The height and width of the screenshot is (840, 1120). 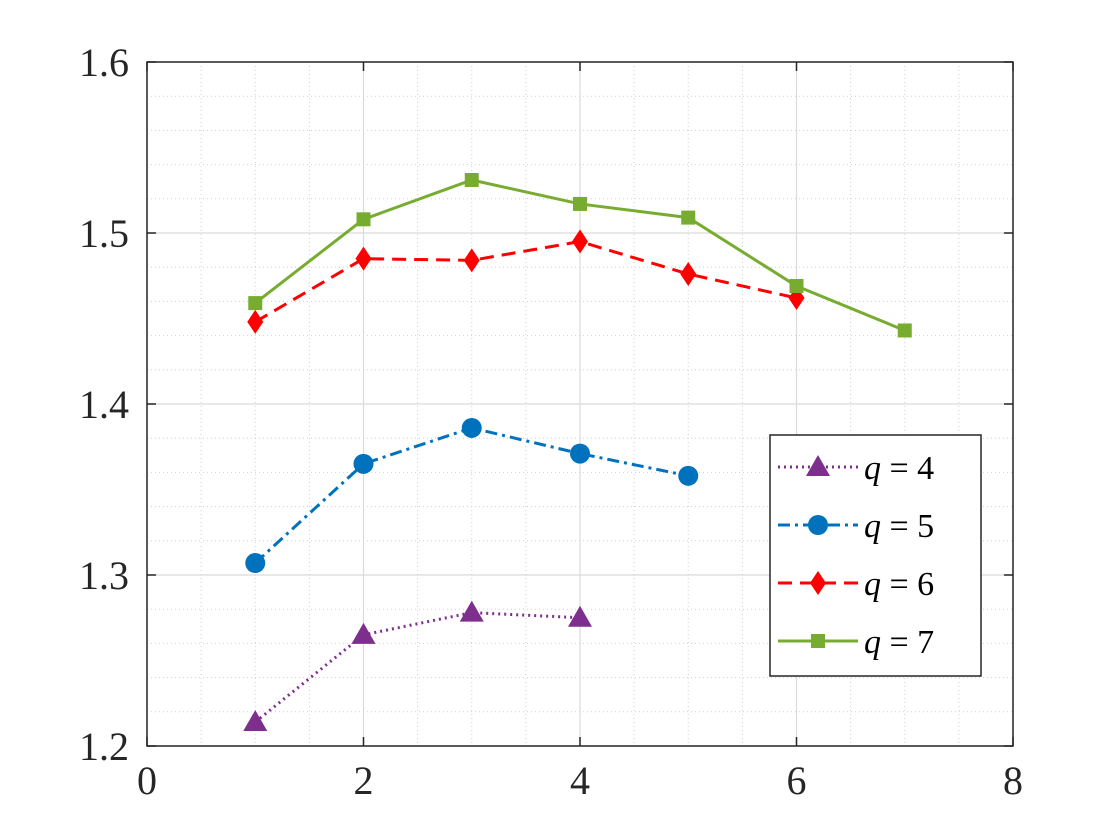 What do you see at coordinates (899, 468) in the screenshot?
I see `legend-label: q = 4` at bounding box center [899, 468].